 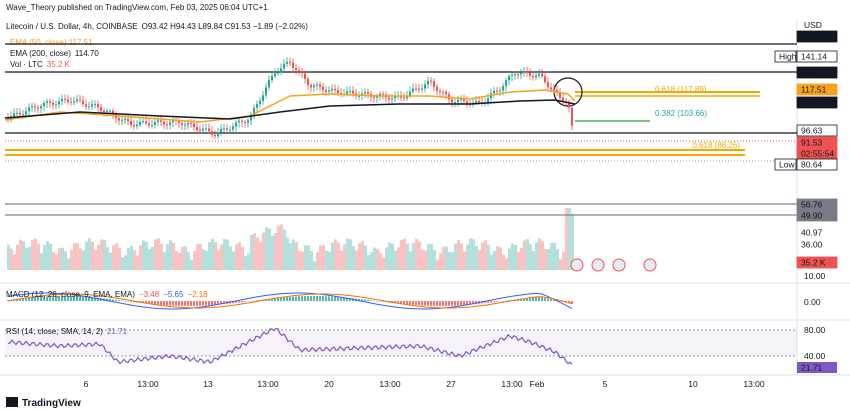 I want to click on currency-label: USD, so click(x=813, y=25).